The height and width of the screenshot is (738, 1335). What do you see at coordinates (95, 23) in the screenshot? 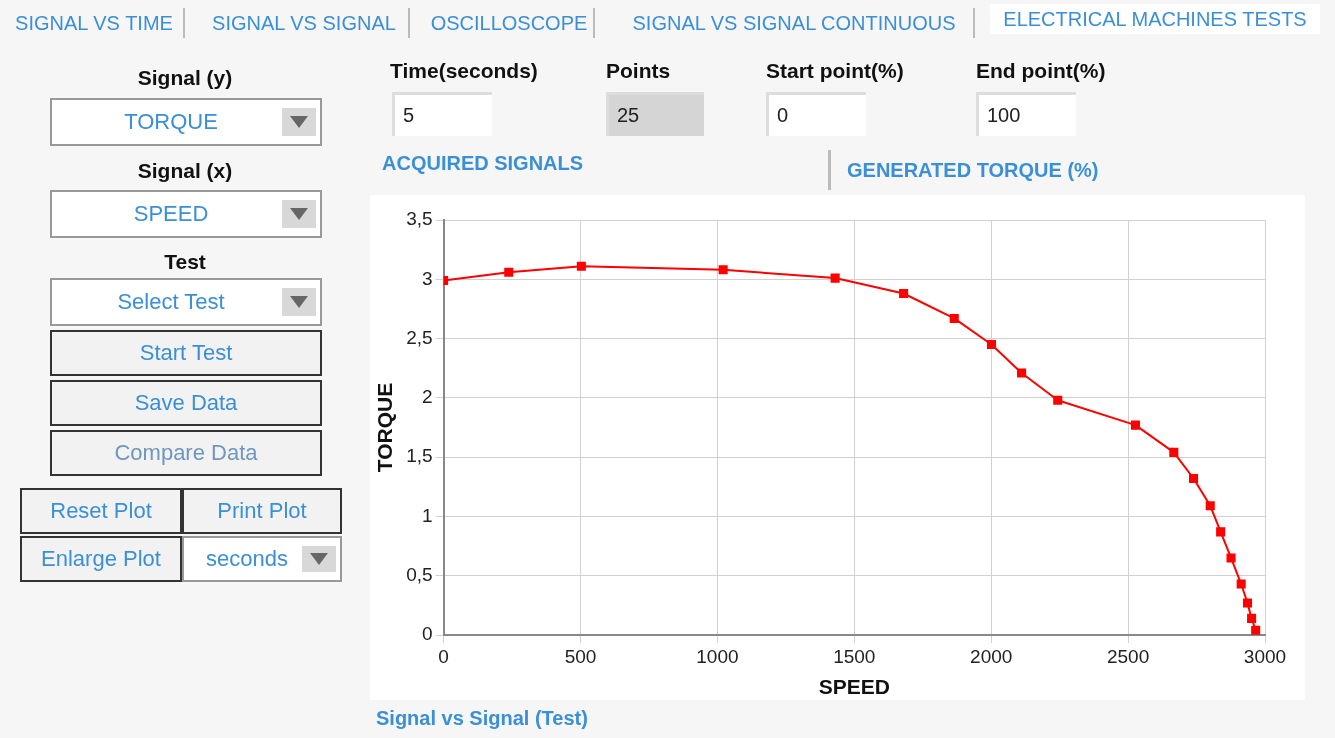
I see `text: SIGNAL VS TIME` at bounding box center [95, 23].